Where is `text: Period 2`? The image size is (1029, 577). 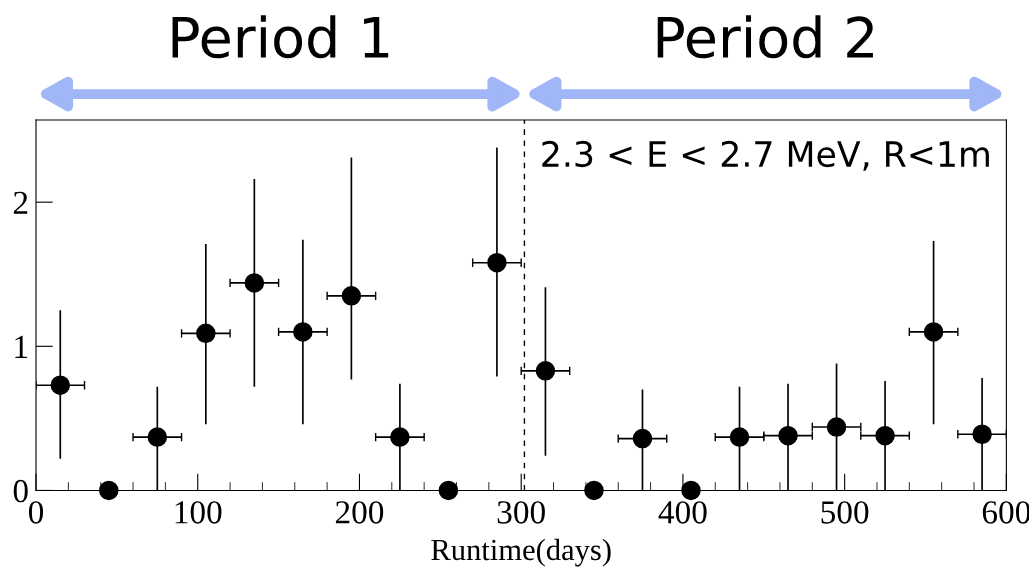 text: Period 2 is located at coordinates (765, 37).